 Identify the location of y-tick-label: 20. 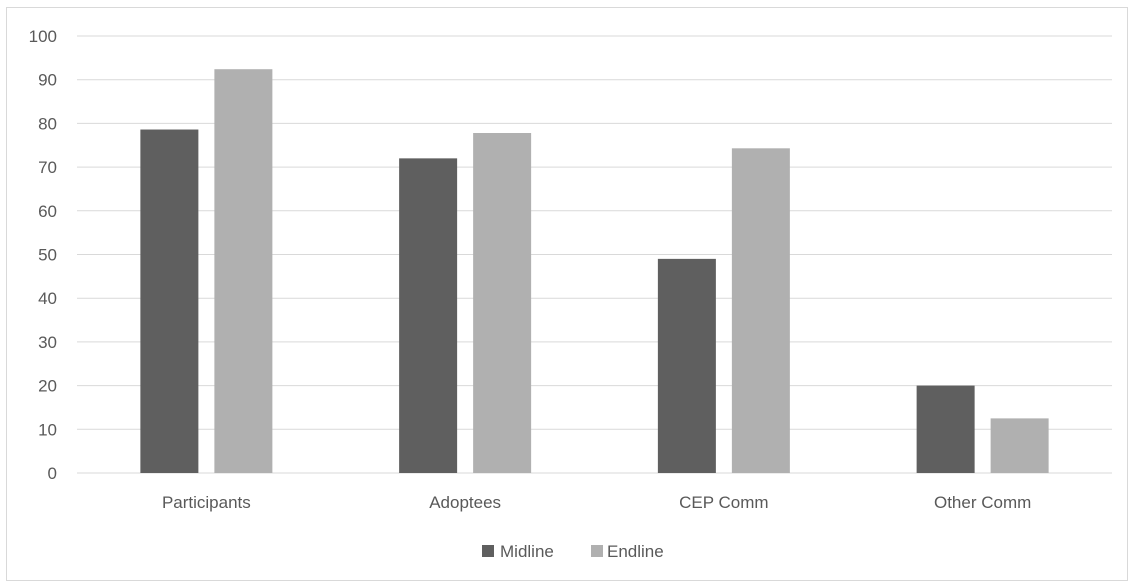
(47, 386).